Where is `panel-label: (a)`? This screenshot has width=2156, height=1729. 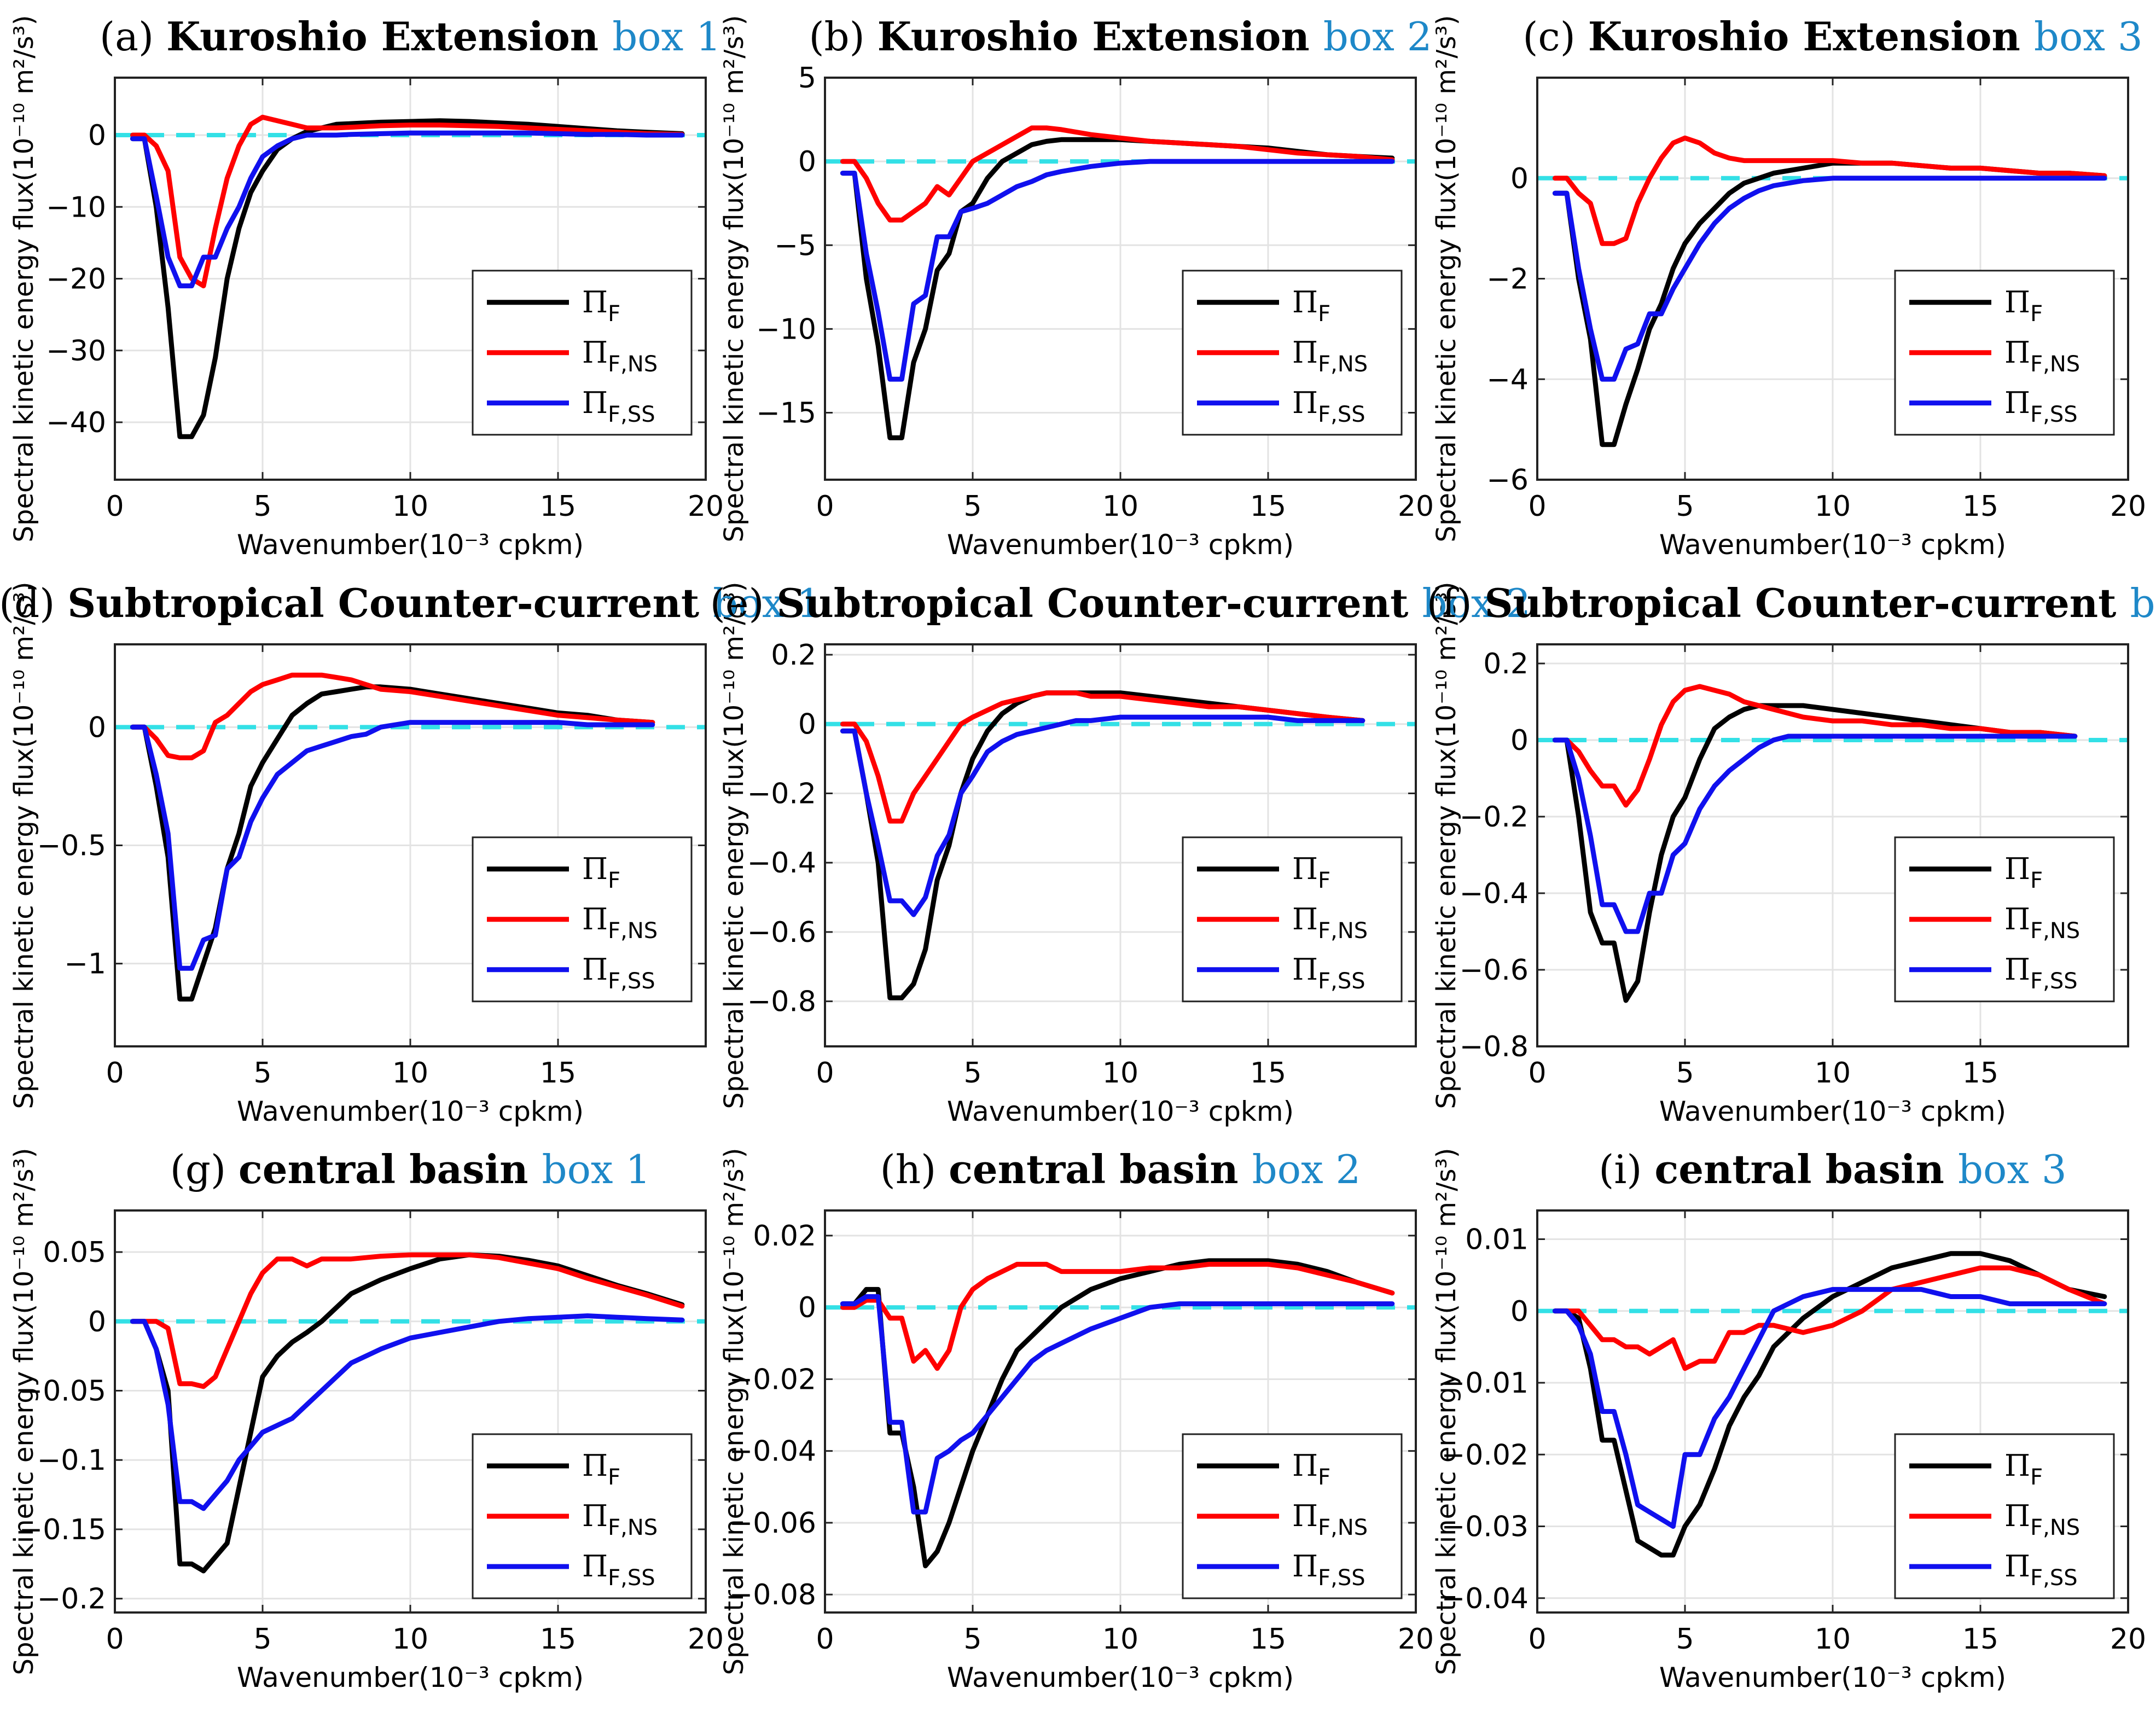
panel-label: (a) is located at coordinates (133, 37).